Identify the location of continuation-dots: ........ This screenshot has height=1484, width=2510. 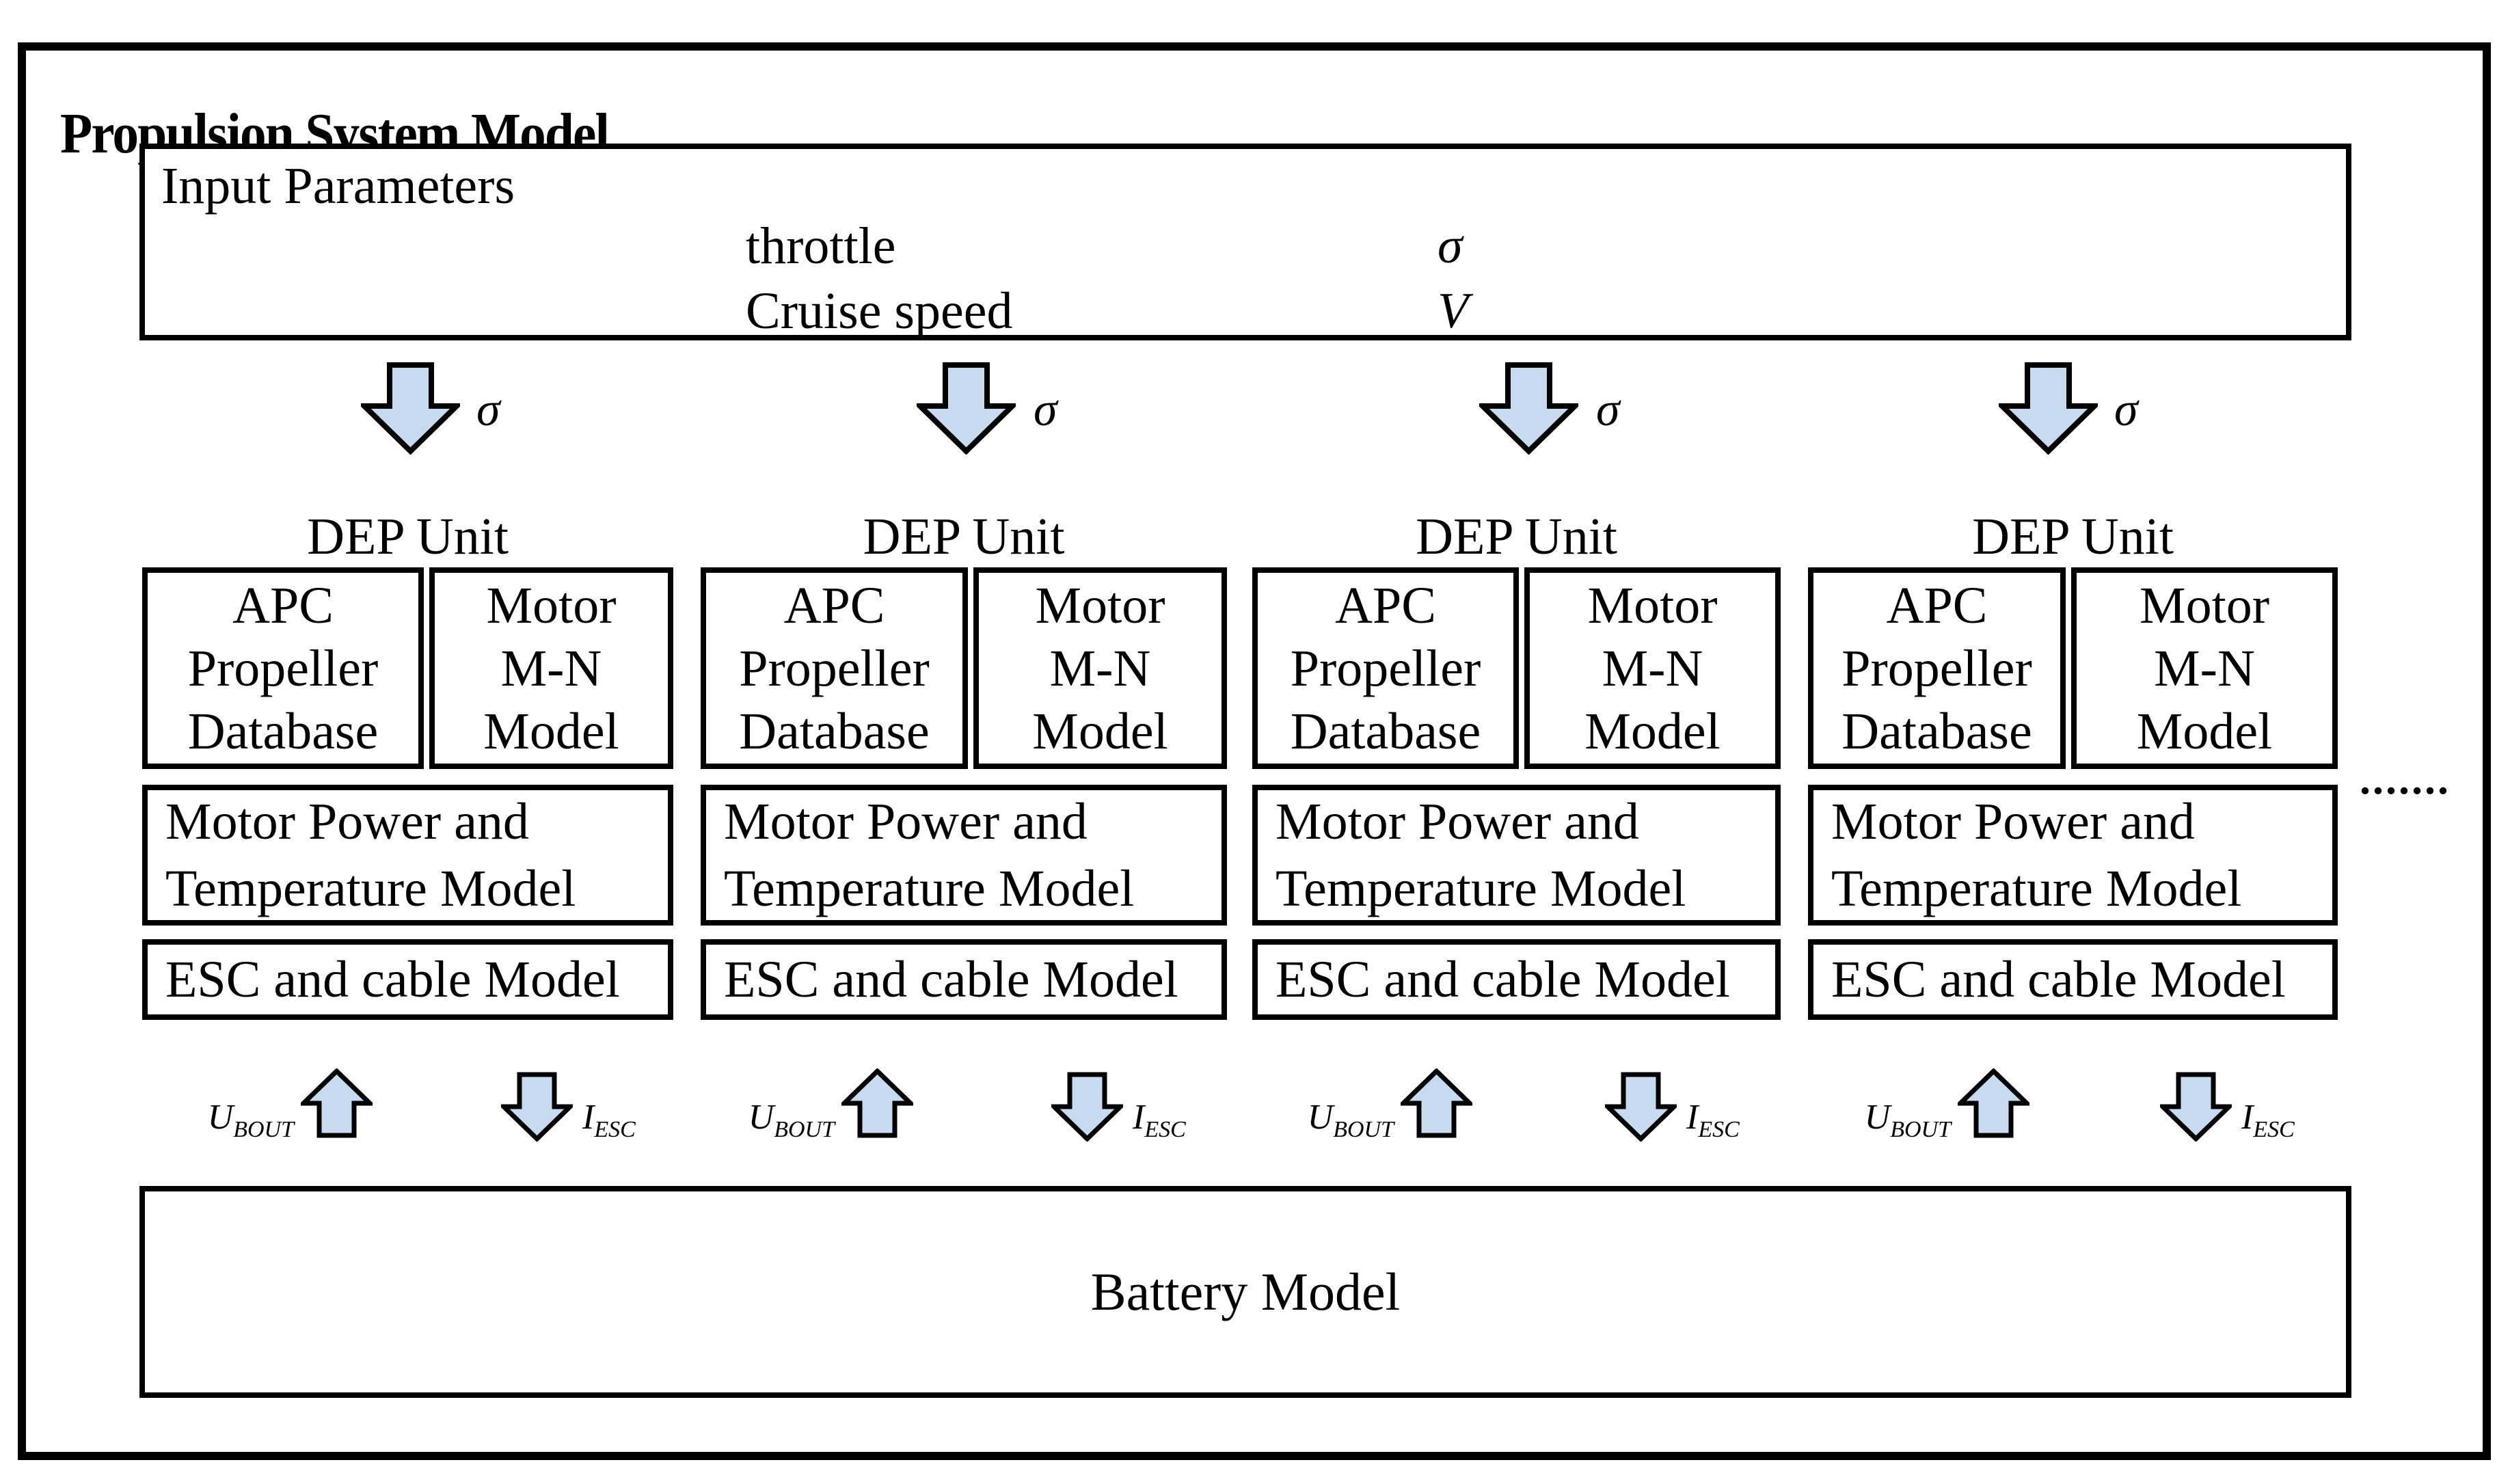
(2405, 779).